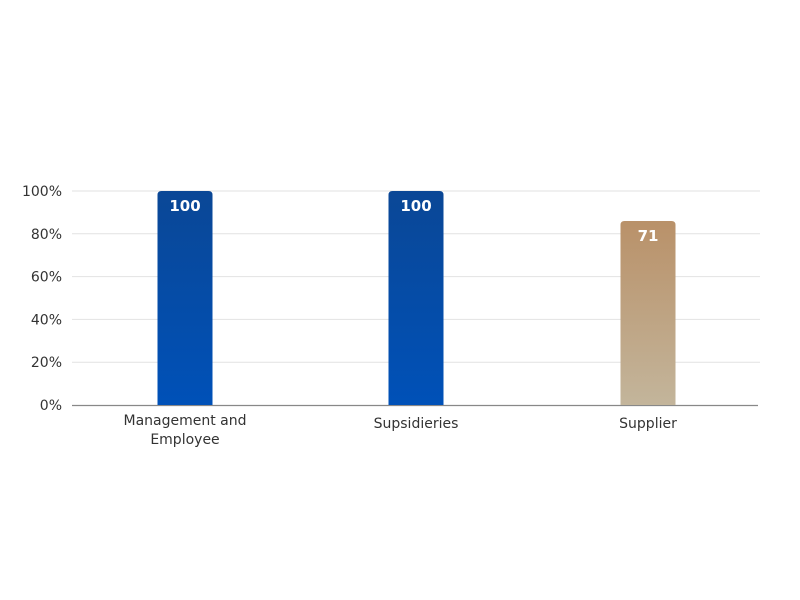 The image size is (800, 600). Describe the element at coordinates (184, 421) in the screenshot. I see `x-category-label-line: Management and` at that location.